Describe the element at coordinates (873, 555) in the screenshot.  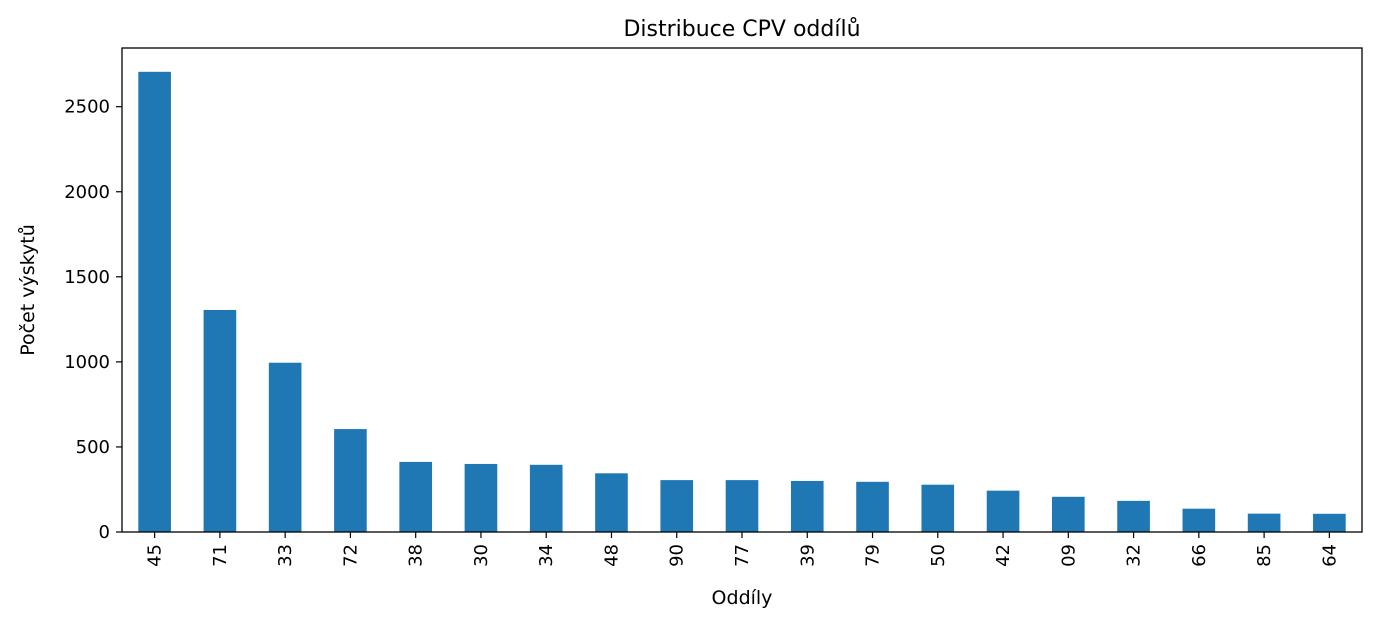
I see `x-tick-label: 79` at that location.